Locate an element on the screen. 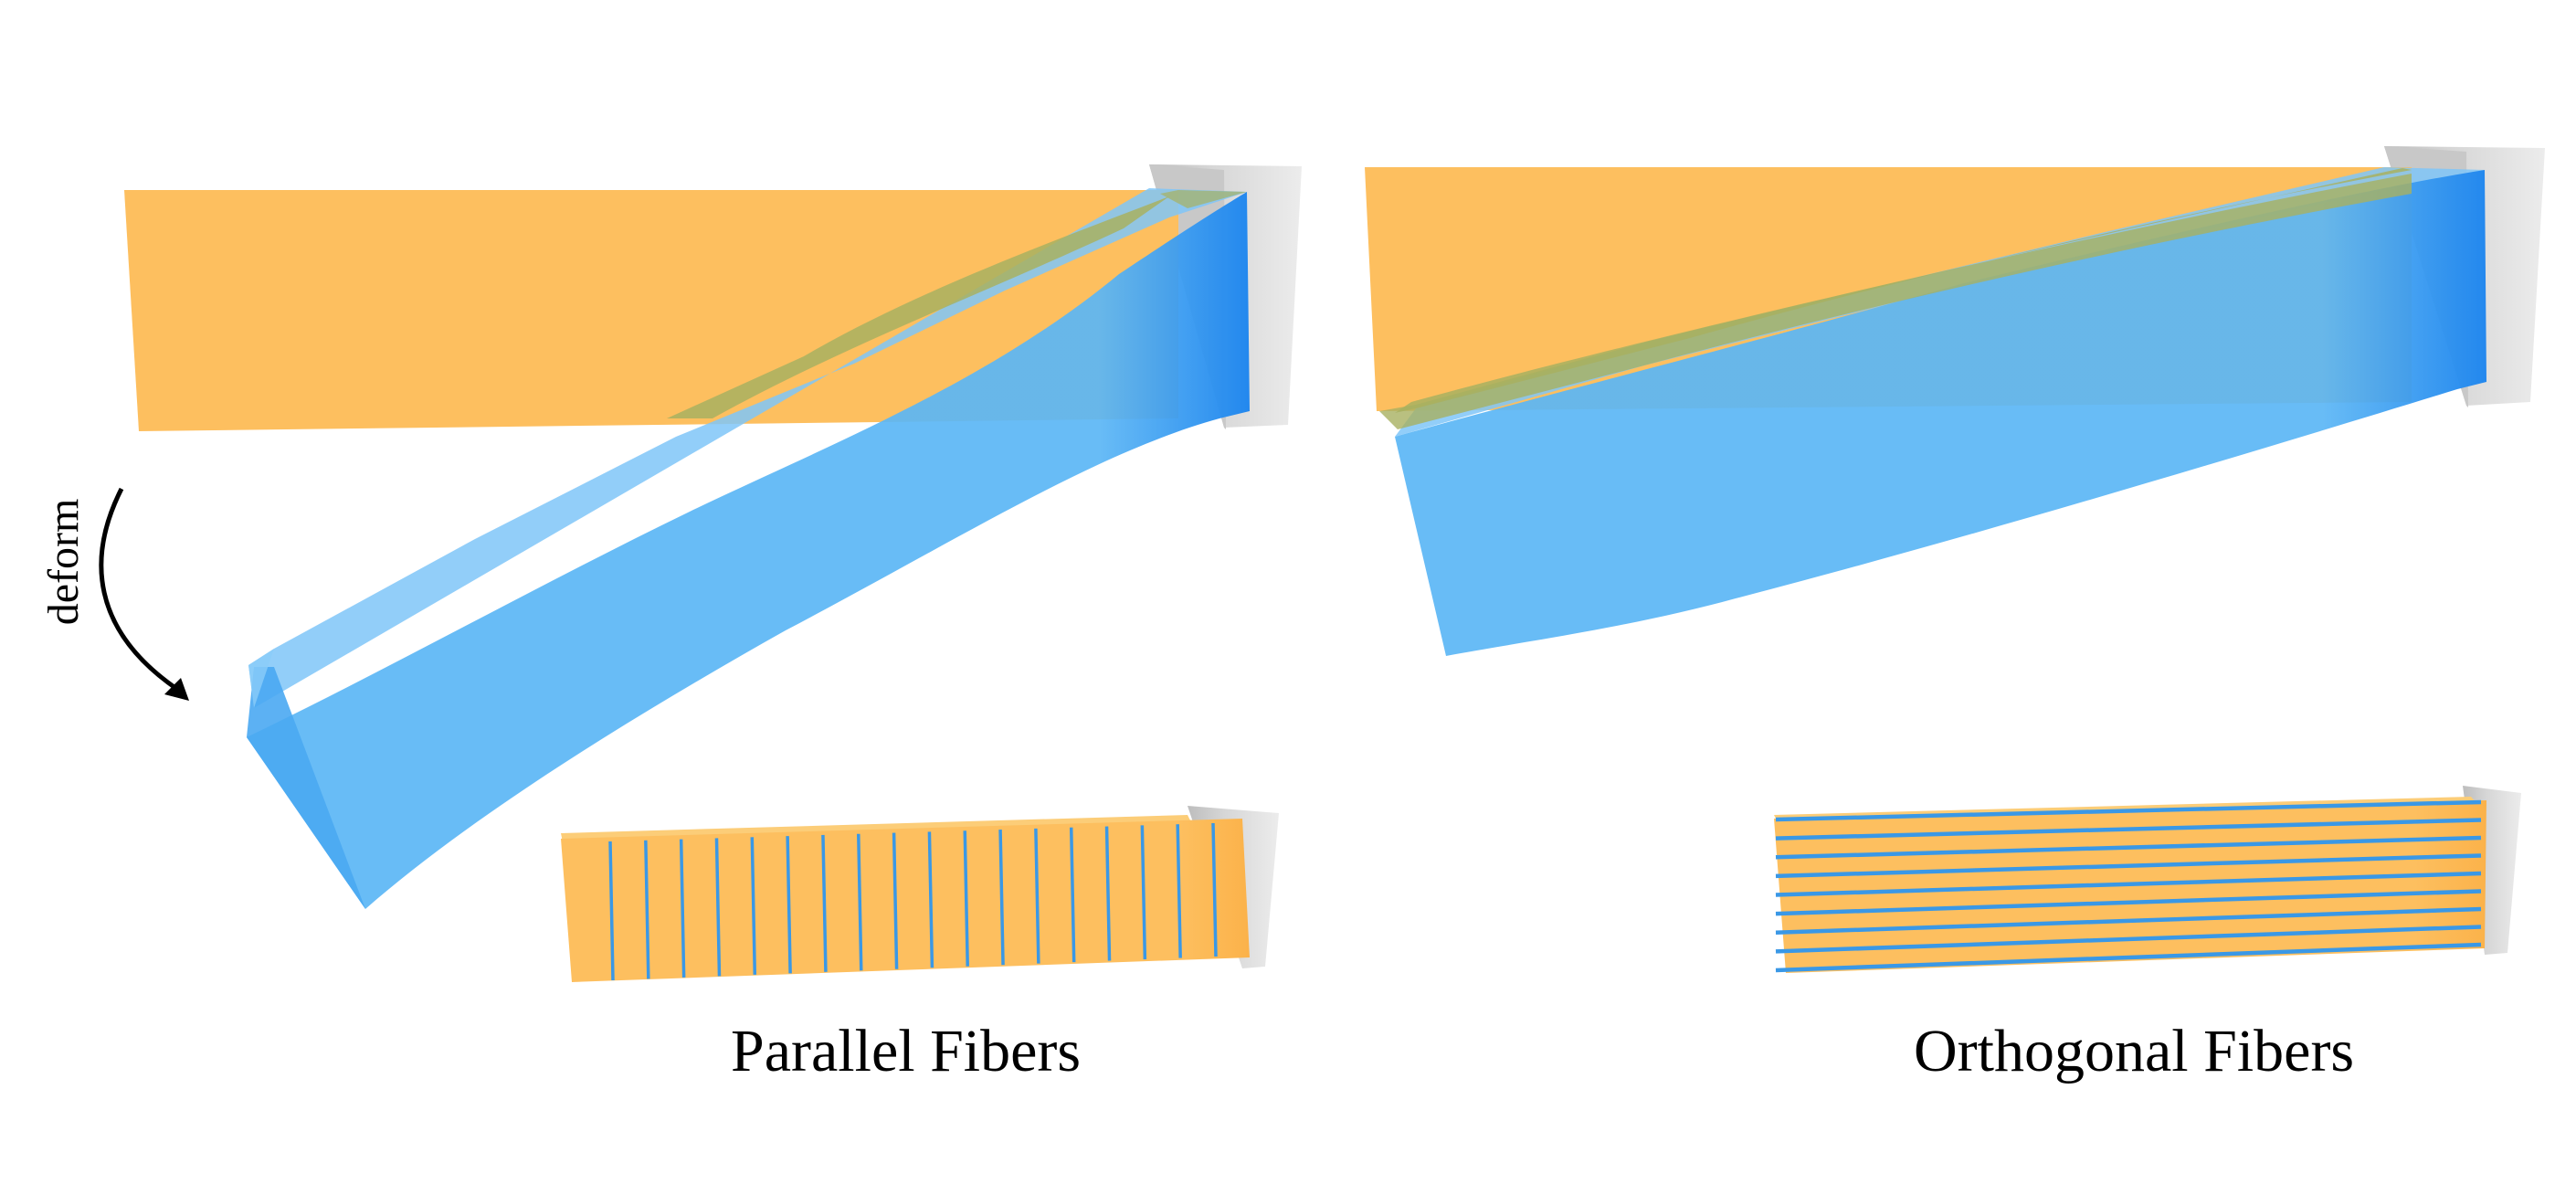 The image size is (2576, 1195). deform-label: deform is located at coordinates (63, 562).